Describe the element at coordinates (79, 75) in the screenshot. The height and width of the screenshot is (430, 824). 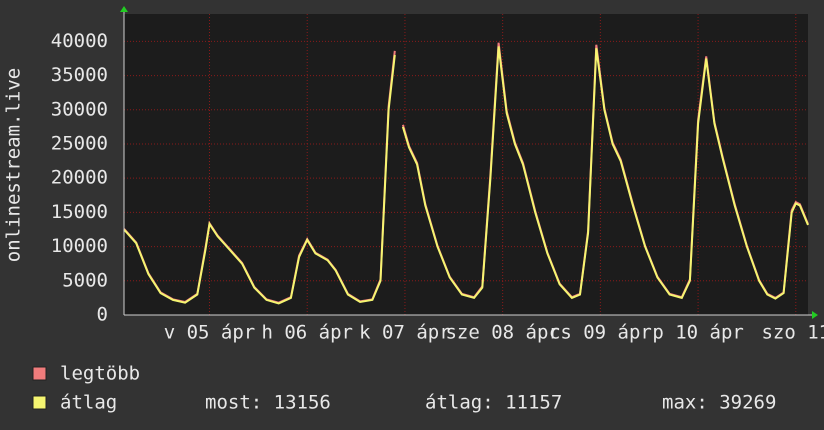
I see `y-tick-label: 35000` at that location.